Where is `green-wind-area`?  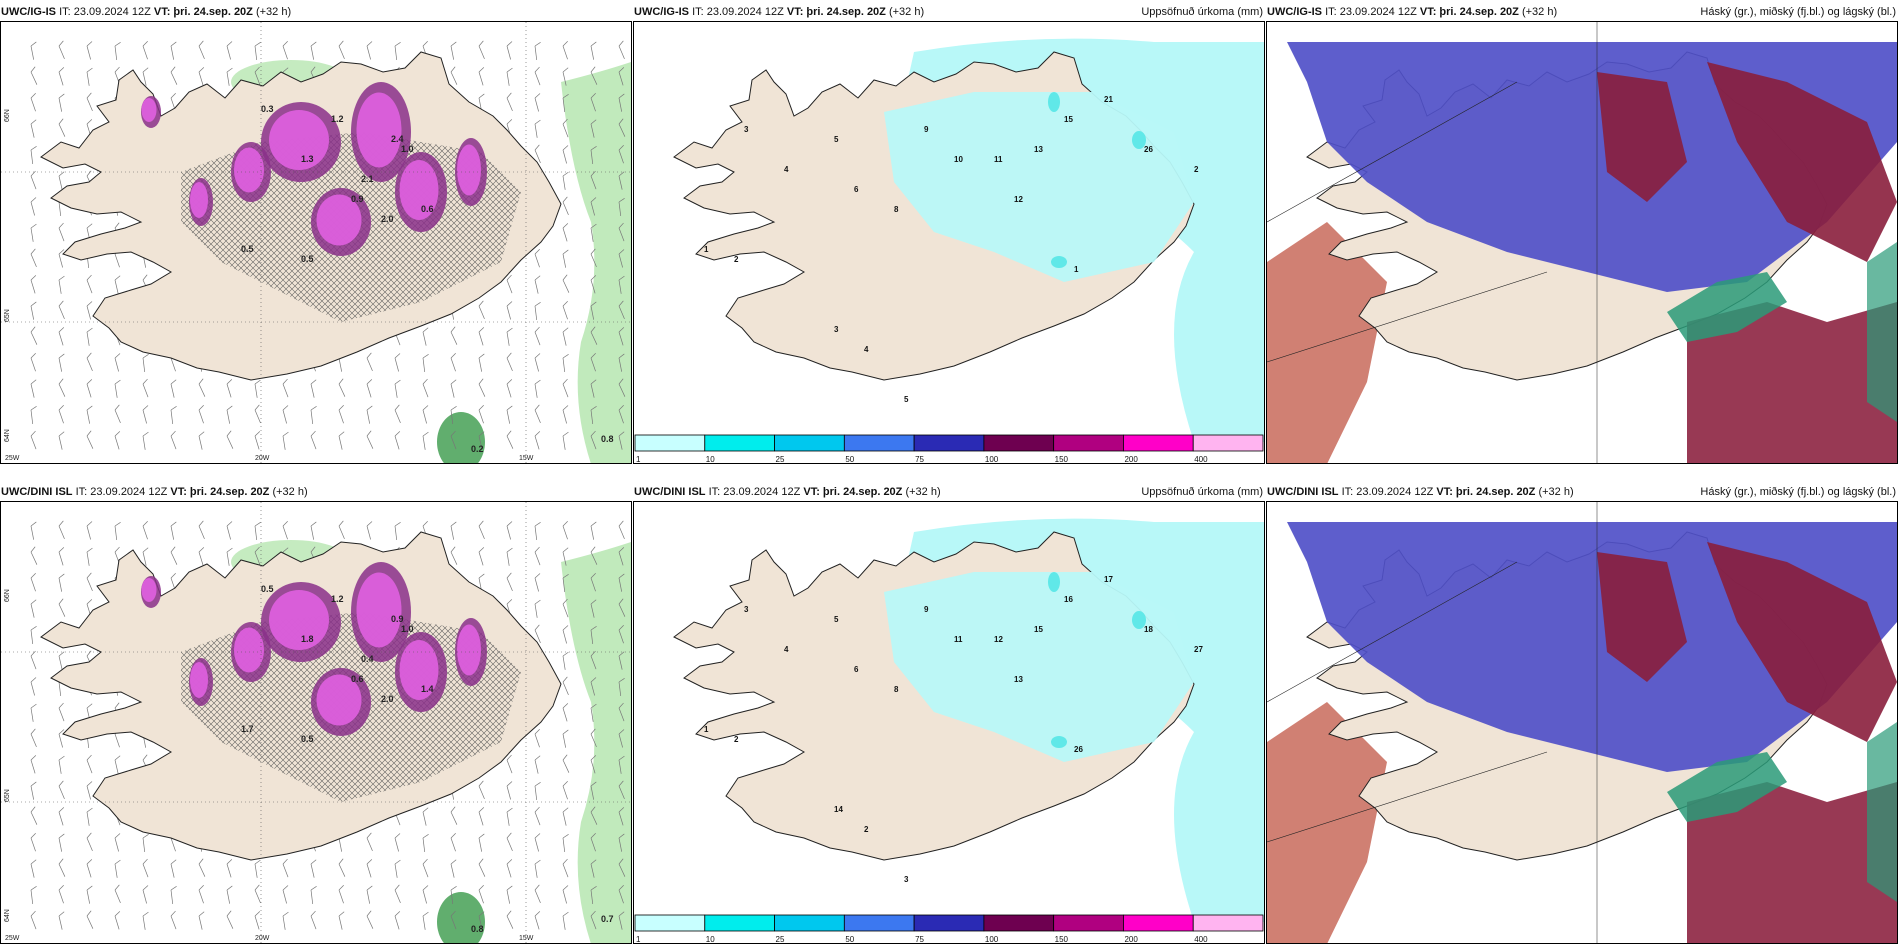
green-wind-area is located at coordinates (596, 262).